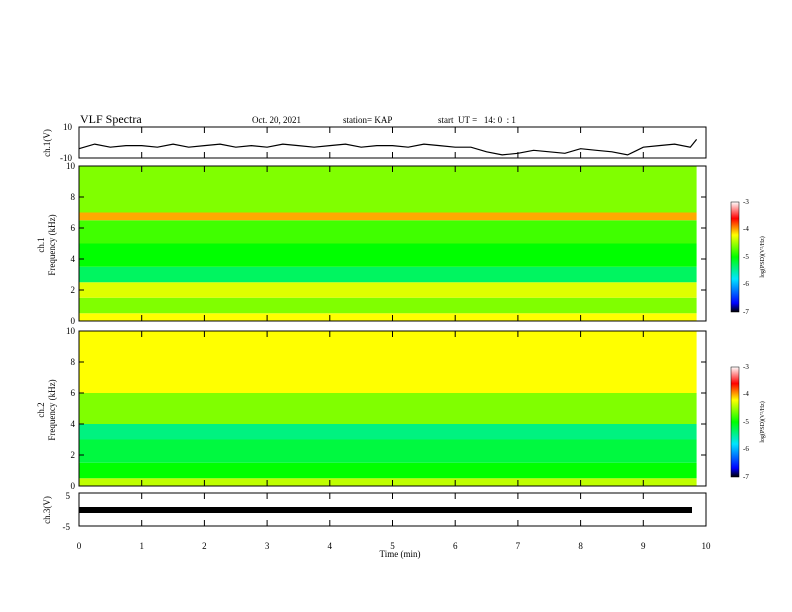 This screenshot has width=792, height=612. What do you see at coordinates (276, 120) in the screenshot?
I see `date-label: Oct. 20, 2021` at bounding box center [276, 120].